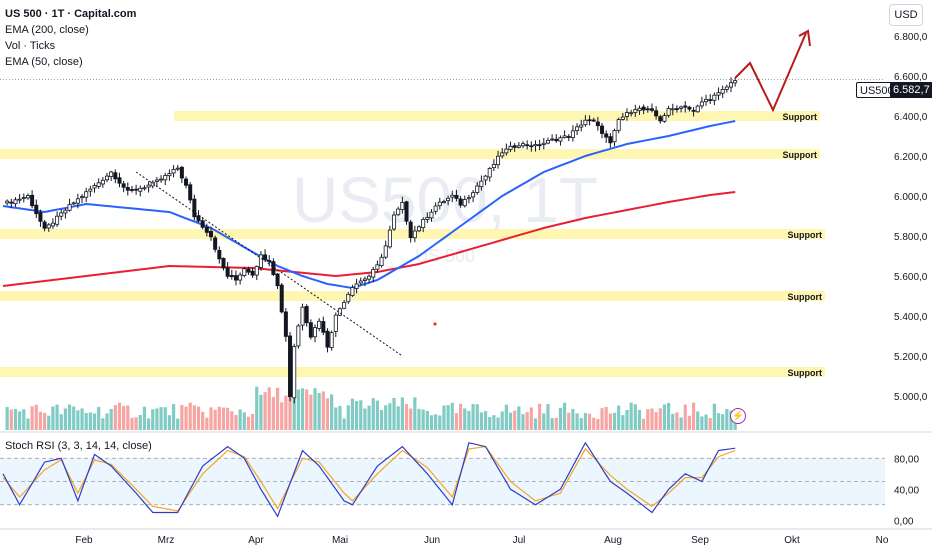 This screenshot has height=550, width=932. What do you see at coordinates (738, 416) in the screenshot?
I see `lightning-icon: ⚡` at bounding box center [738, 416].